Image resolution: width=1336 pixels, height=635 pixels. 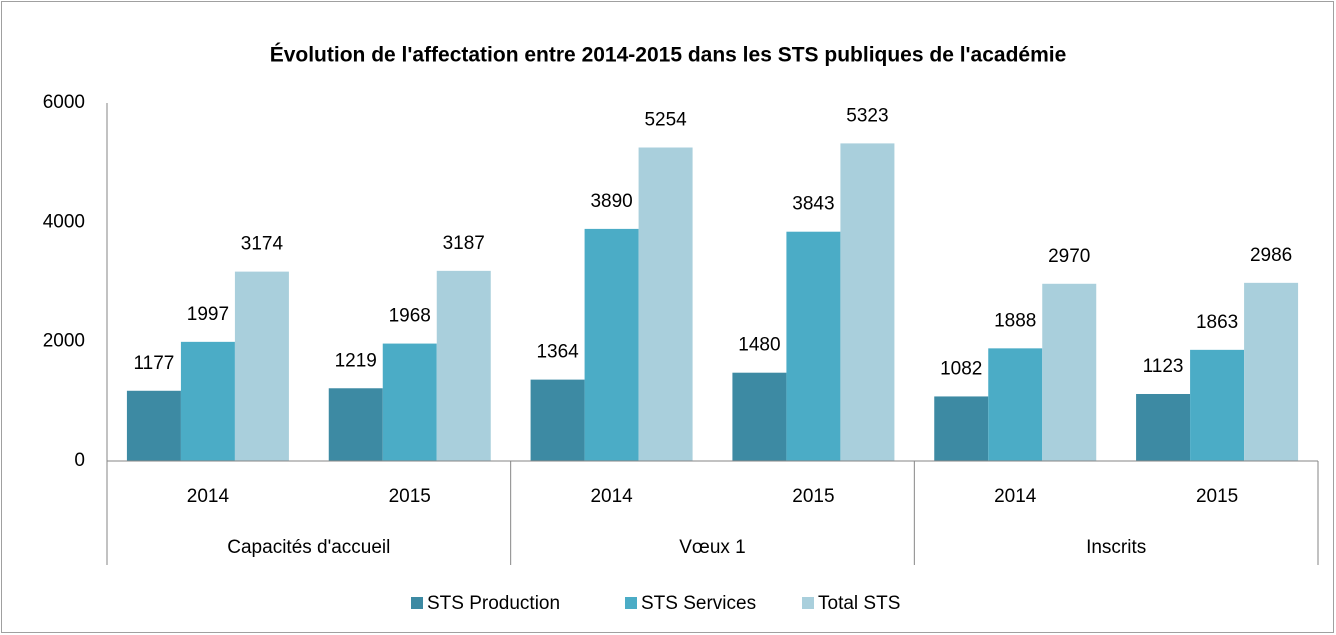 I want to click on y-tick-label: 0, so click(x=79, y=460).